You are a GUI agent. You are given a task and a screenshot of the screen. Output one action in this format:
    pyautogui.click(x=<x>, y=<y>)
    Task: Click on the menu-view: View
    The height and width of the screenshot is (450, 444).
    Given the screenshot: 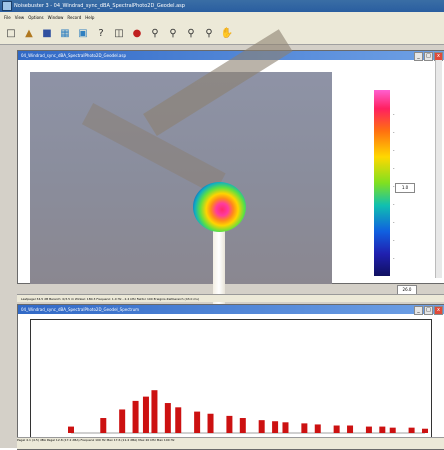 What is the action you would take?
    pyautogui.click(x=19, y=17)
    